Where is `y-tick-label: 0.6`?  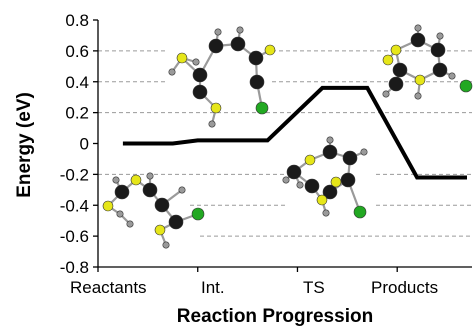 y-tick-label: 0.6 is located at coordinates (77, 51).